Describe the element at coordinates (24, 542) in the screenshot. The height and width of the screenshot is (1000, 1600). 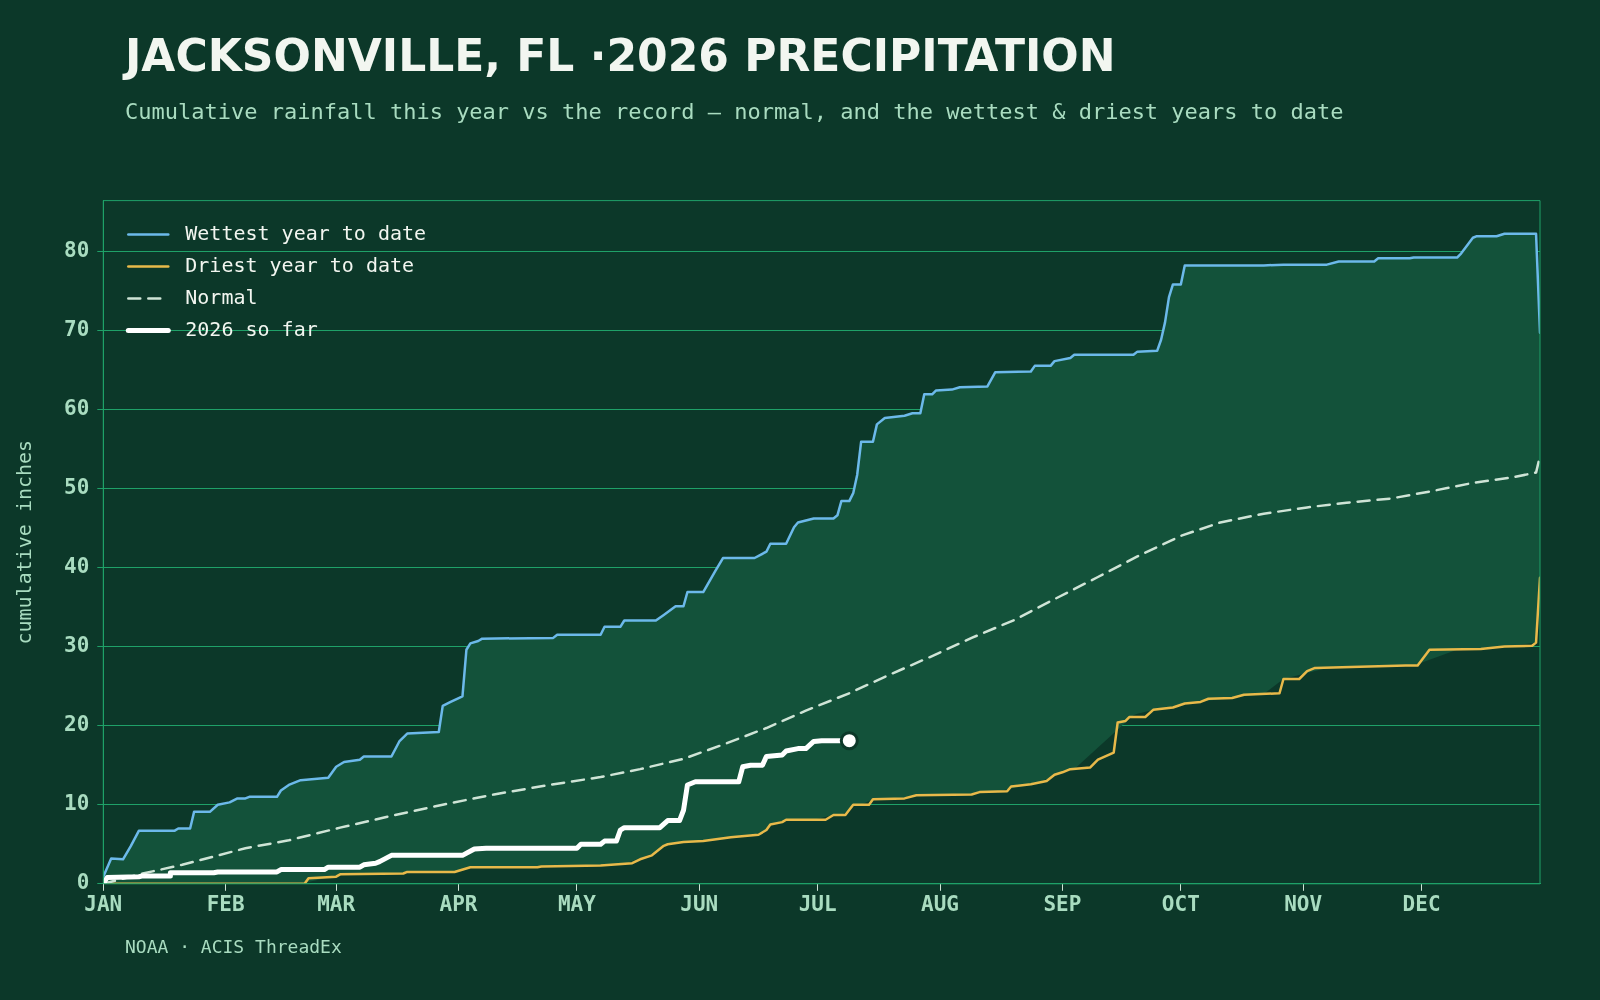
I see `y-axis-title: cumulative inches` at that location.